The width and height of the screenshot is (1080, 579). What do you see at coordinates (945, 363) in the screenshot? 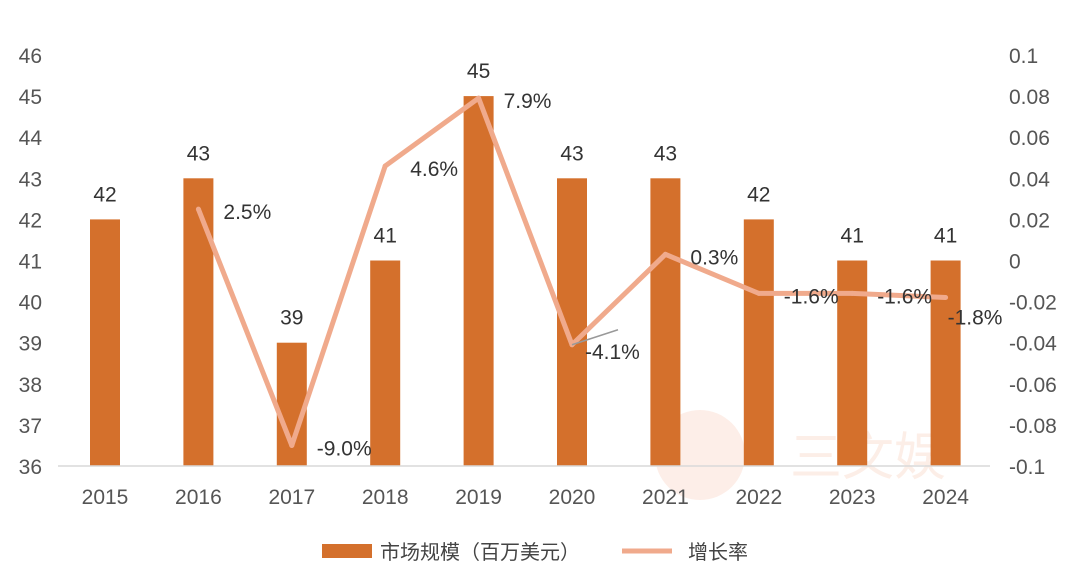
I see `bar-2024` at bounding box center [945, 363].